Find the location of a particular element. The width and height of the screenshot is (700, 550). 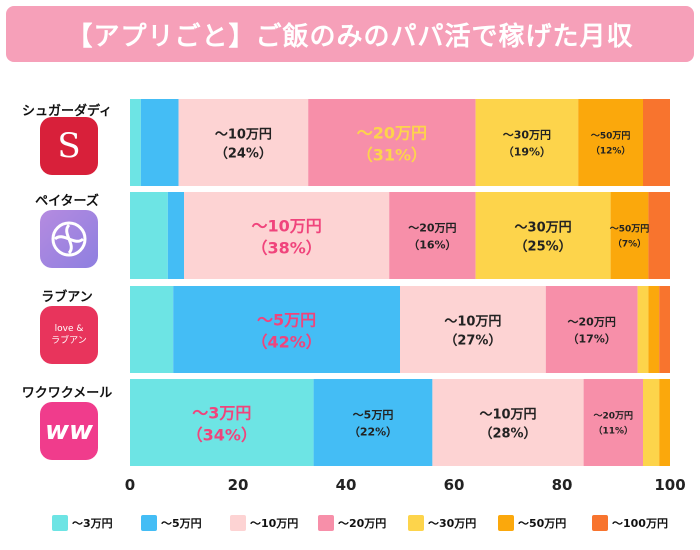

data-label: （22%） is located at coordinates (373, 432).